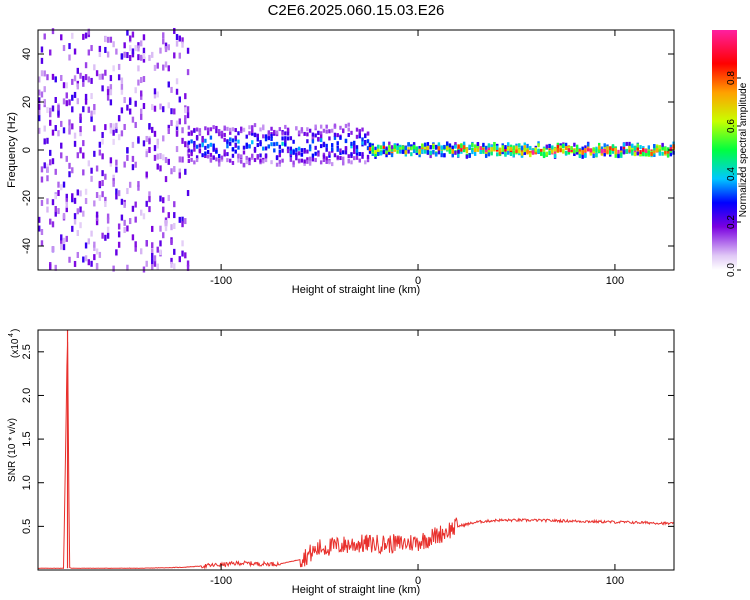 This screenshot has width=750, height=600. Describe the element at coordinates (418, 281) in the screenshot. I see `spectrogram-x-tick-label: 0` at that location.